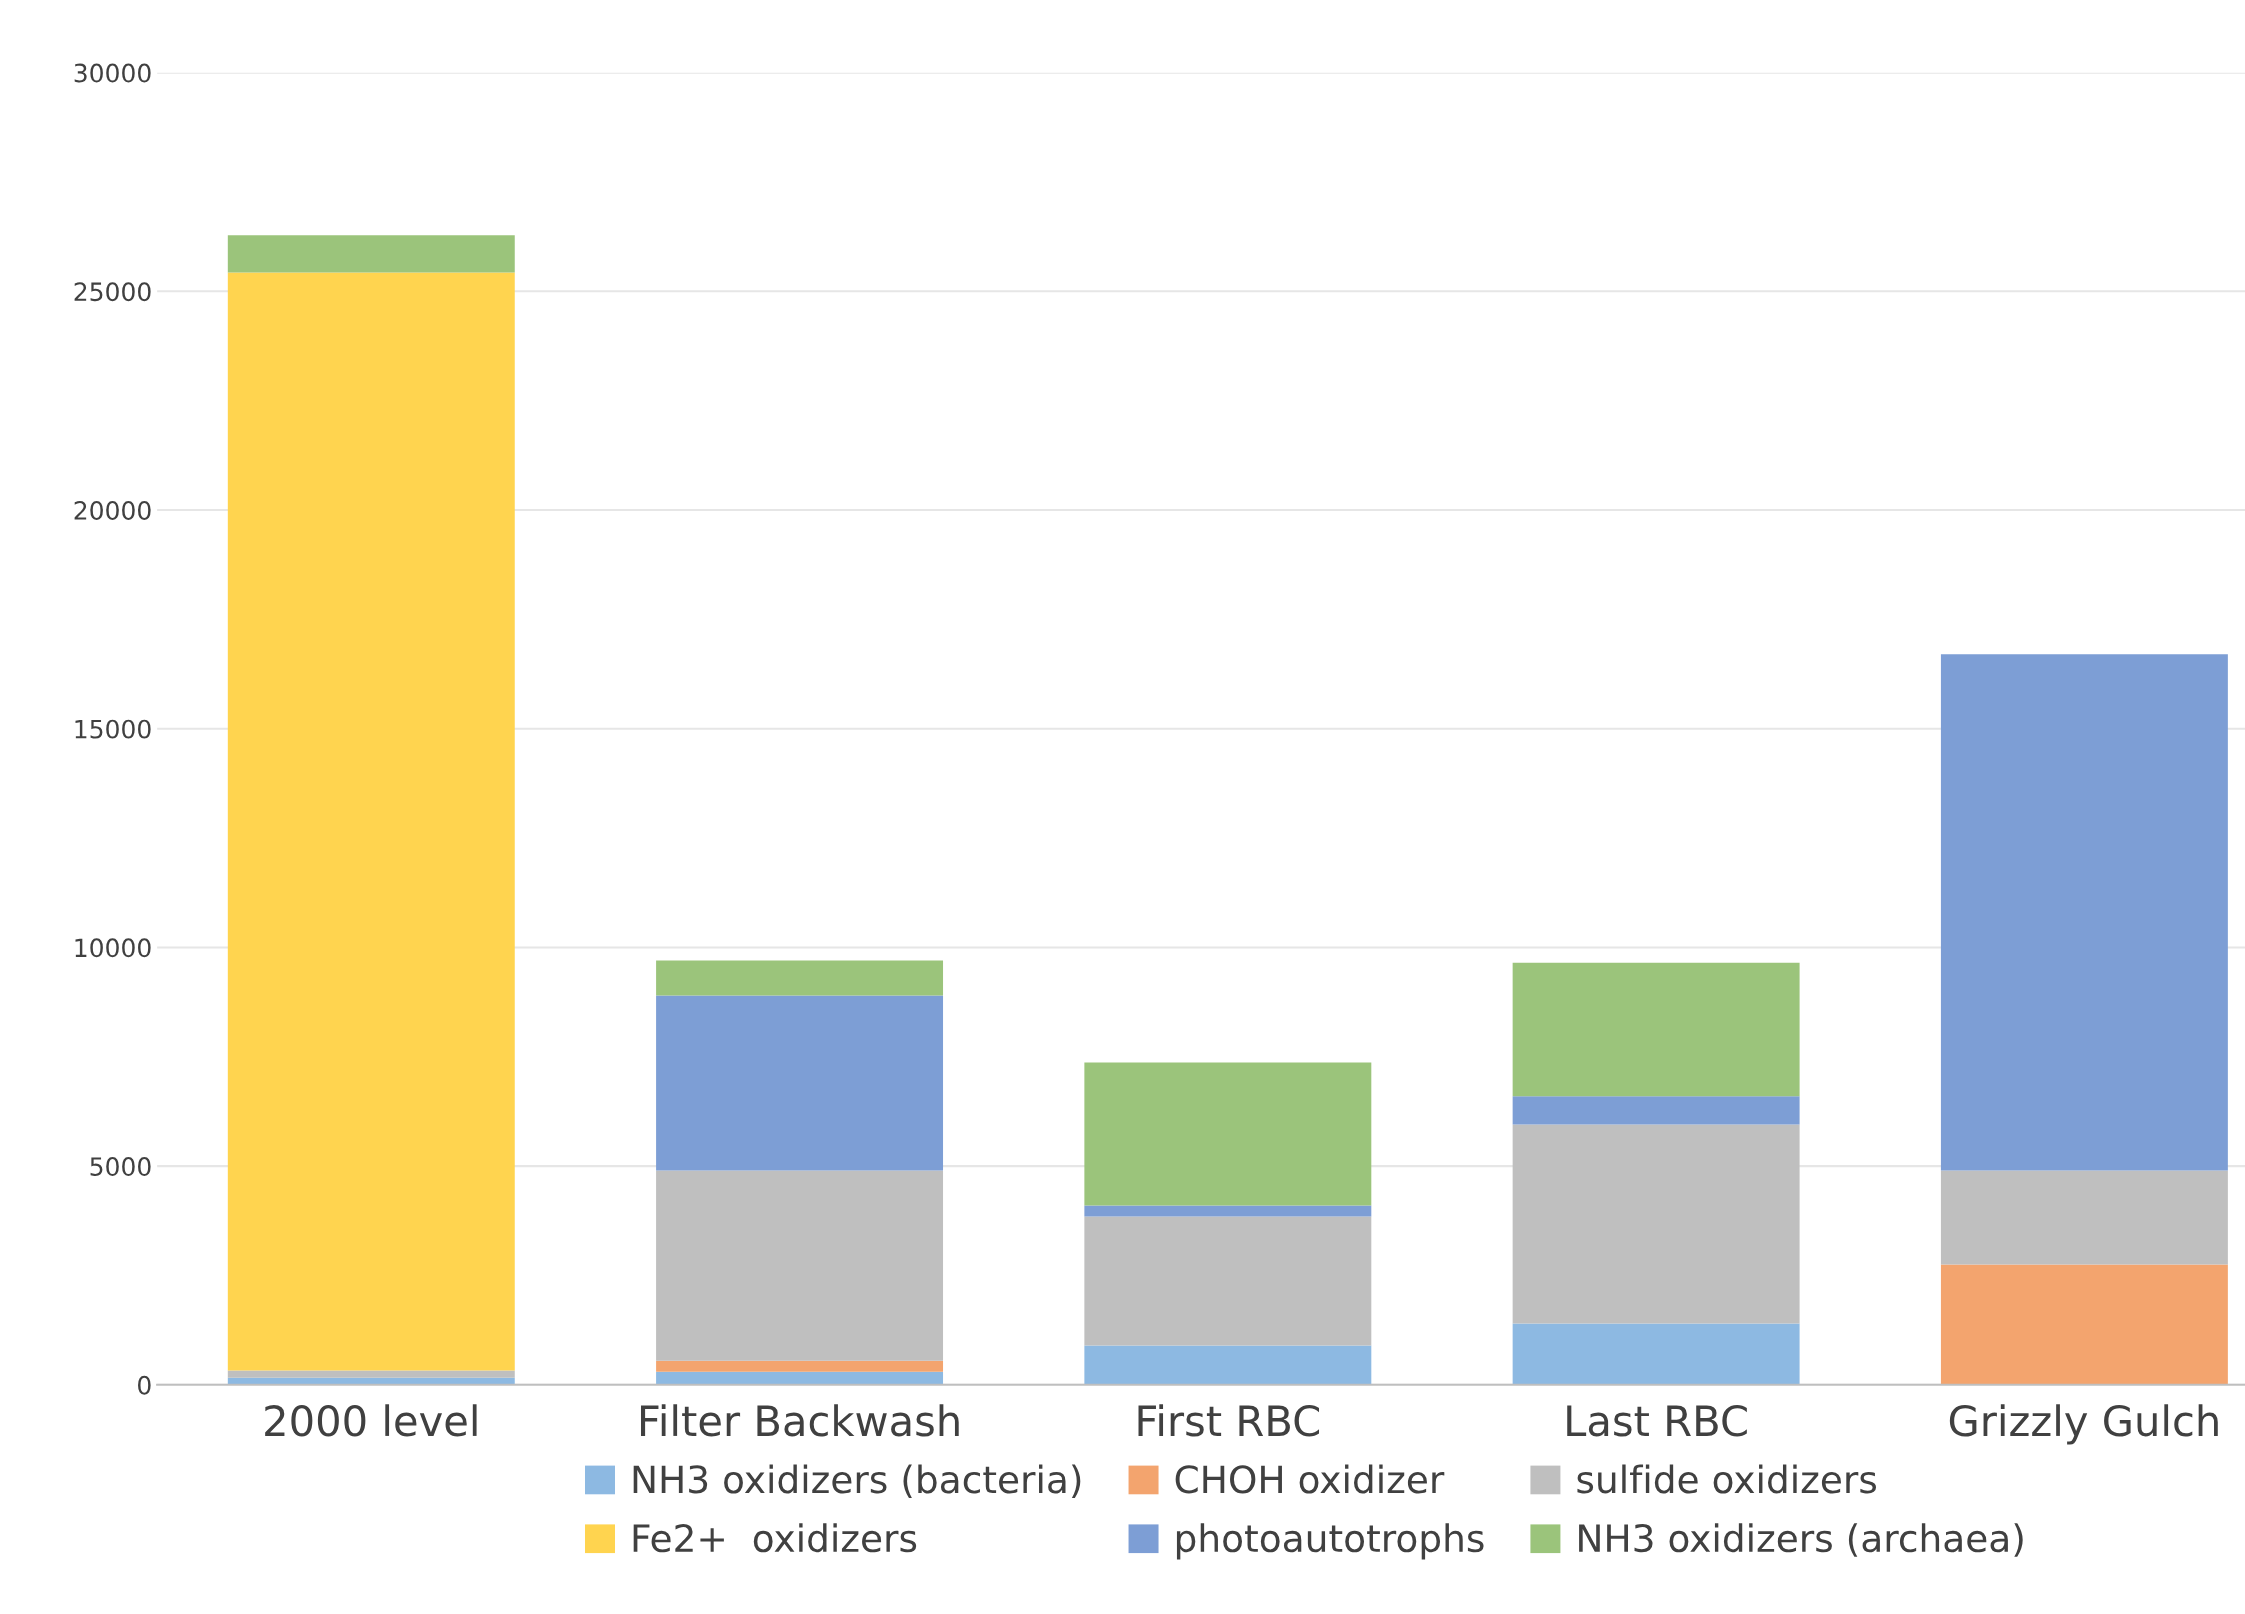 This screenshot has width=2245, height=1614. What do you see at coordinates (371, 1420) in the screenshot?
I see `x-tick-label: 2000 level` at bounding box center [371, 1420].